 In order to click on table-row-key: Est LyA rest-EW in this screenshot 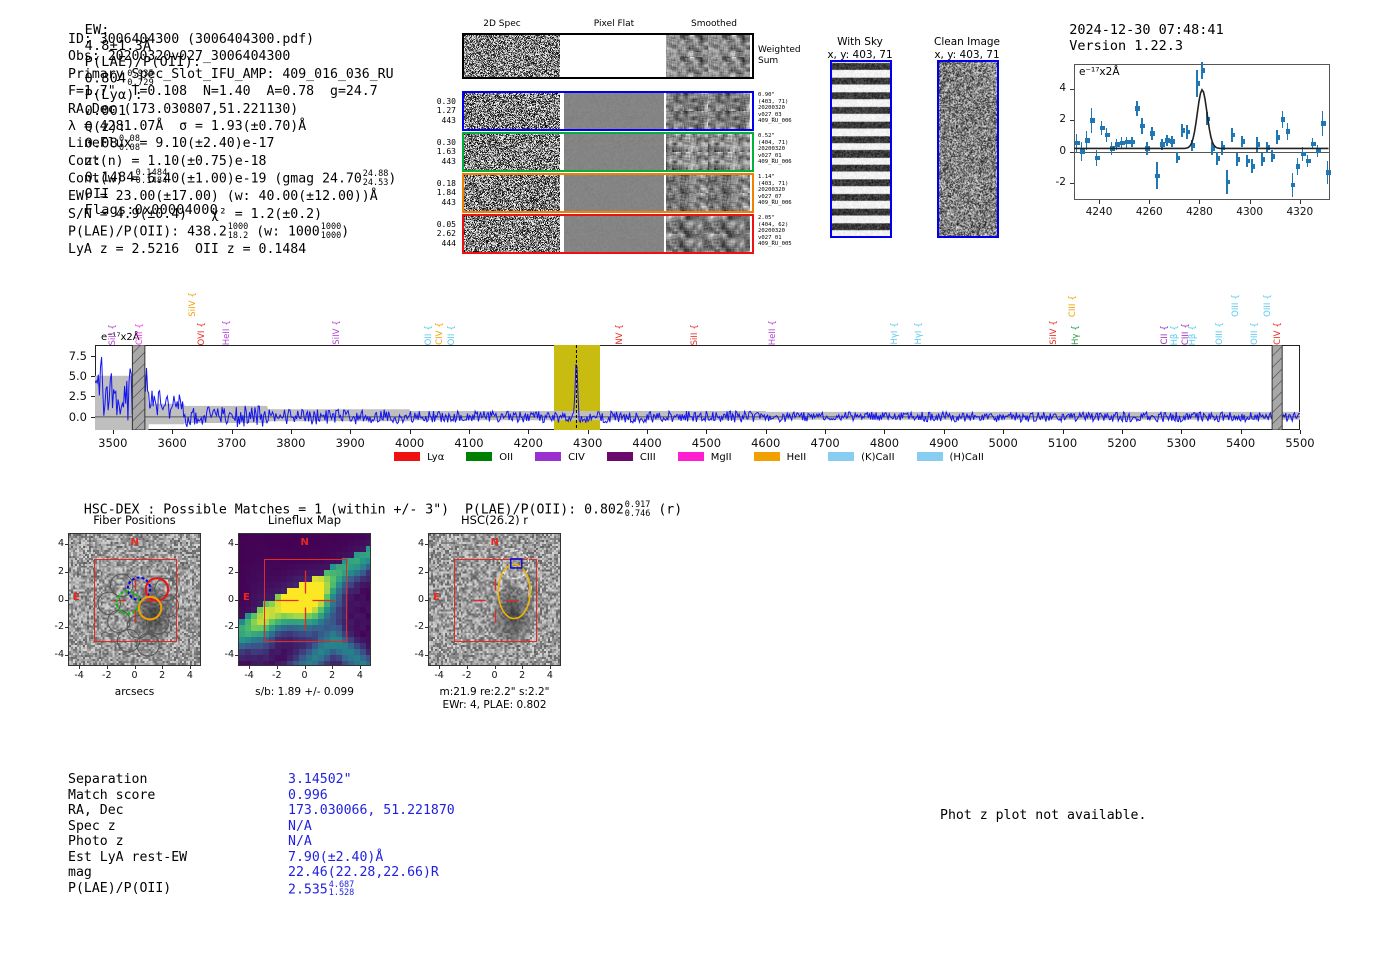, I will do `click(128, 857)`.